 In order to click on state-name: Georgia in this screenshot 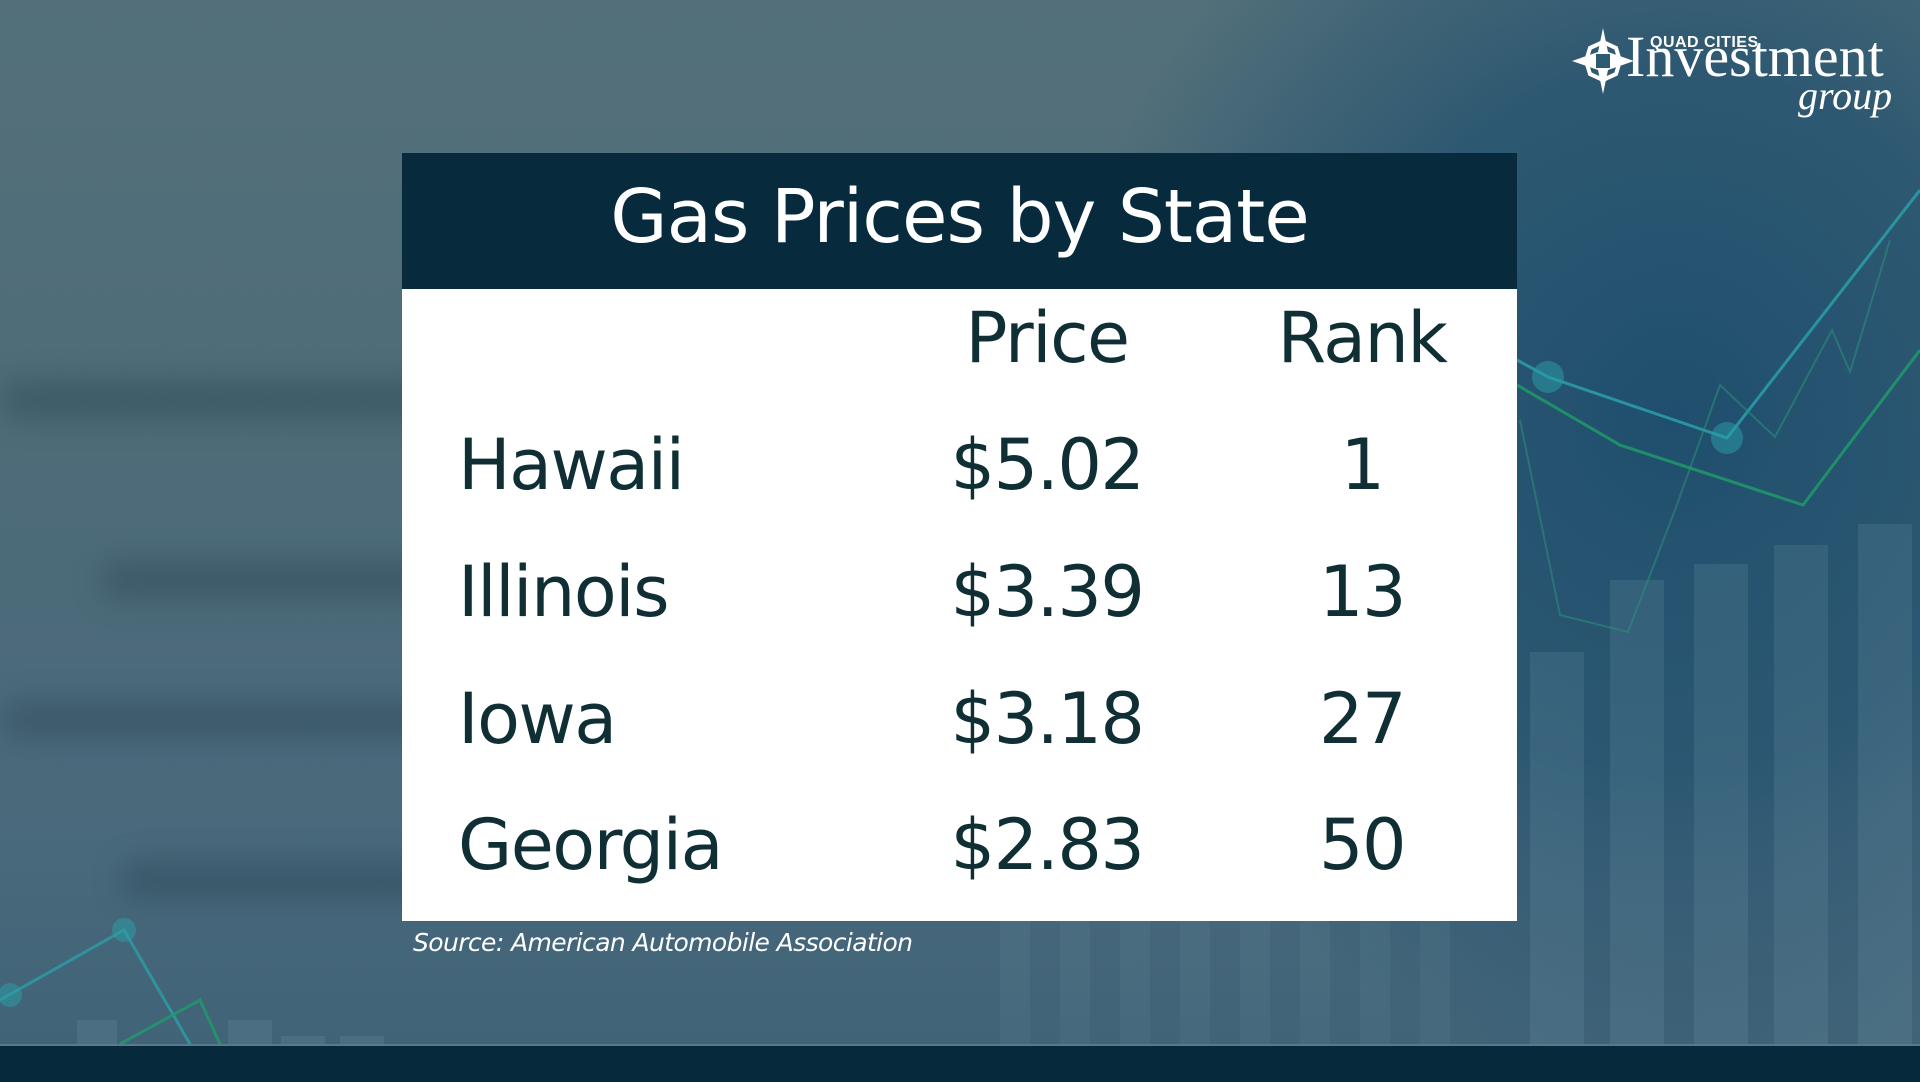, I will do `click(590, 845)`.